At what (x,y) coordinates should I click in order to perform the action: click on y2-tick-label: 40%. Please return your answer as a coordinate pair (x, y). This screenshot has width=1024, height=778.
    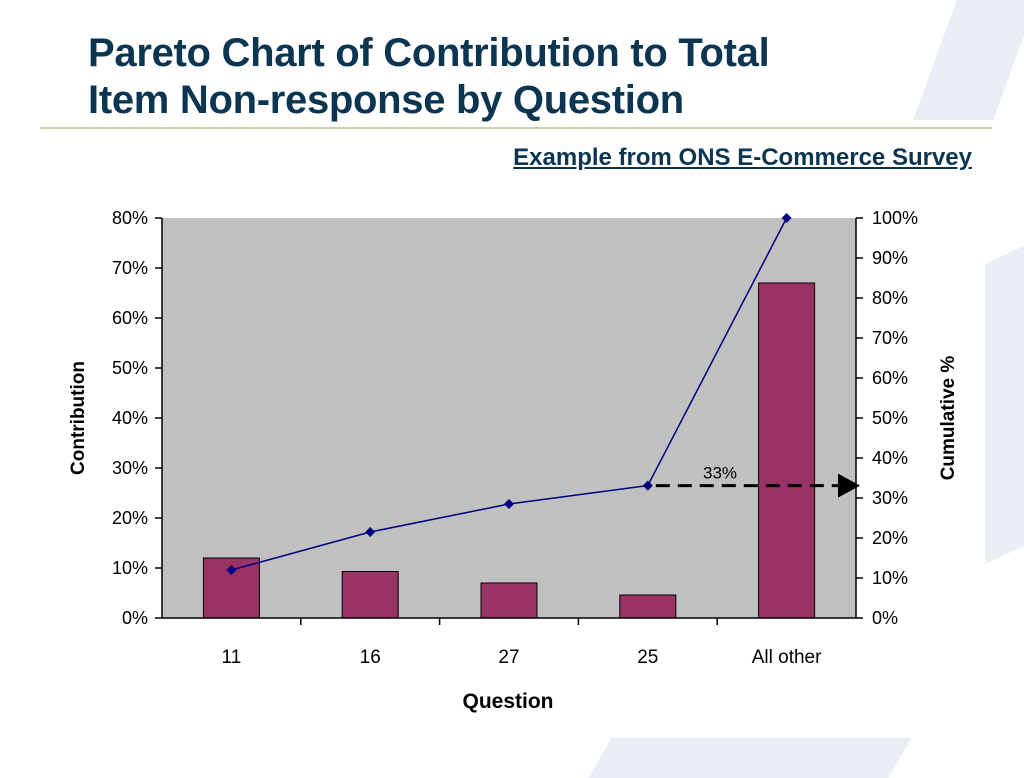
    Looking at the image, I should click on (890, 458).